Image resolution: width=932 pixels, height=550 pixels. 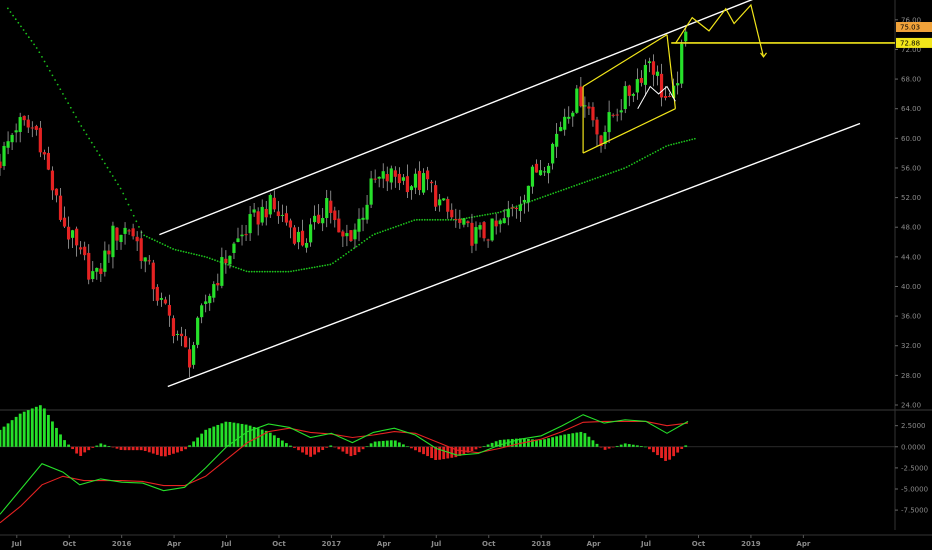 What do you see at coordinates (911, 20) in the screenshot?
I see `price-tick-label: 76.00` at bounding box center [911, 20].